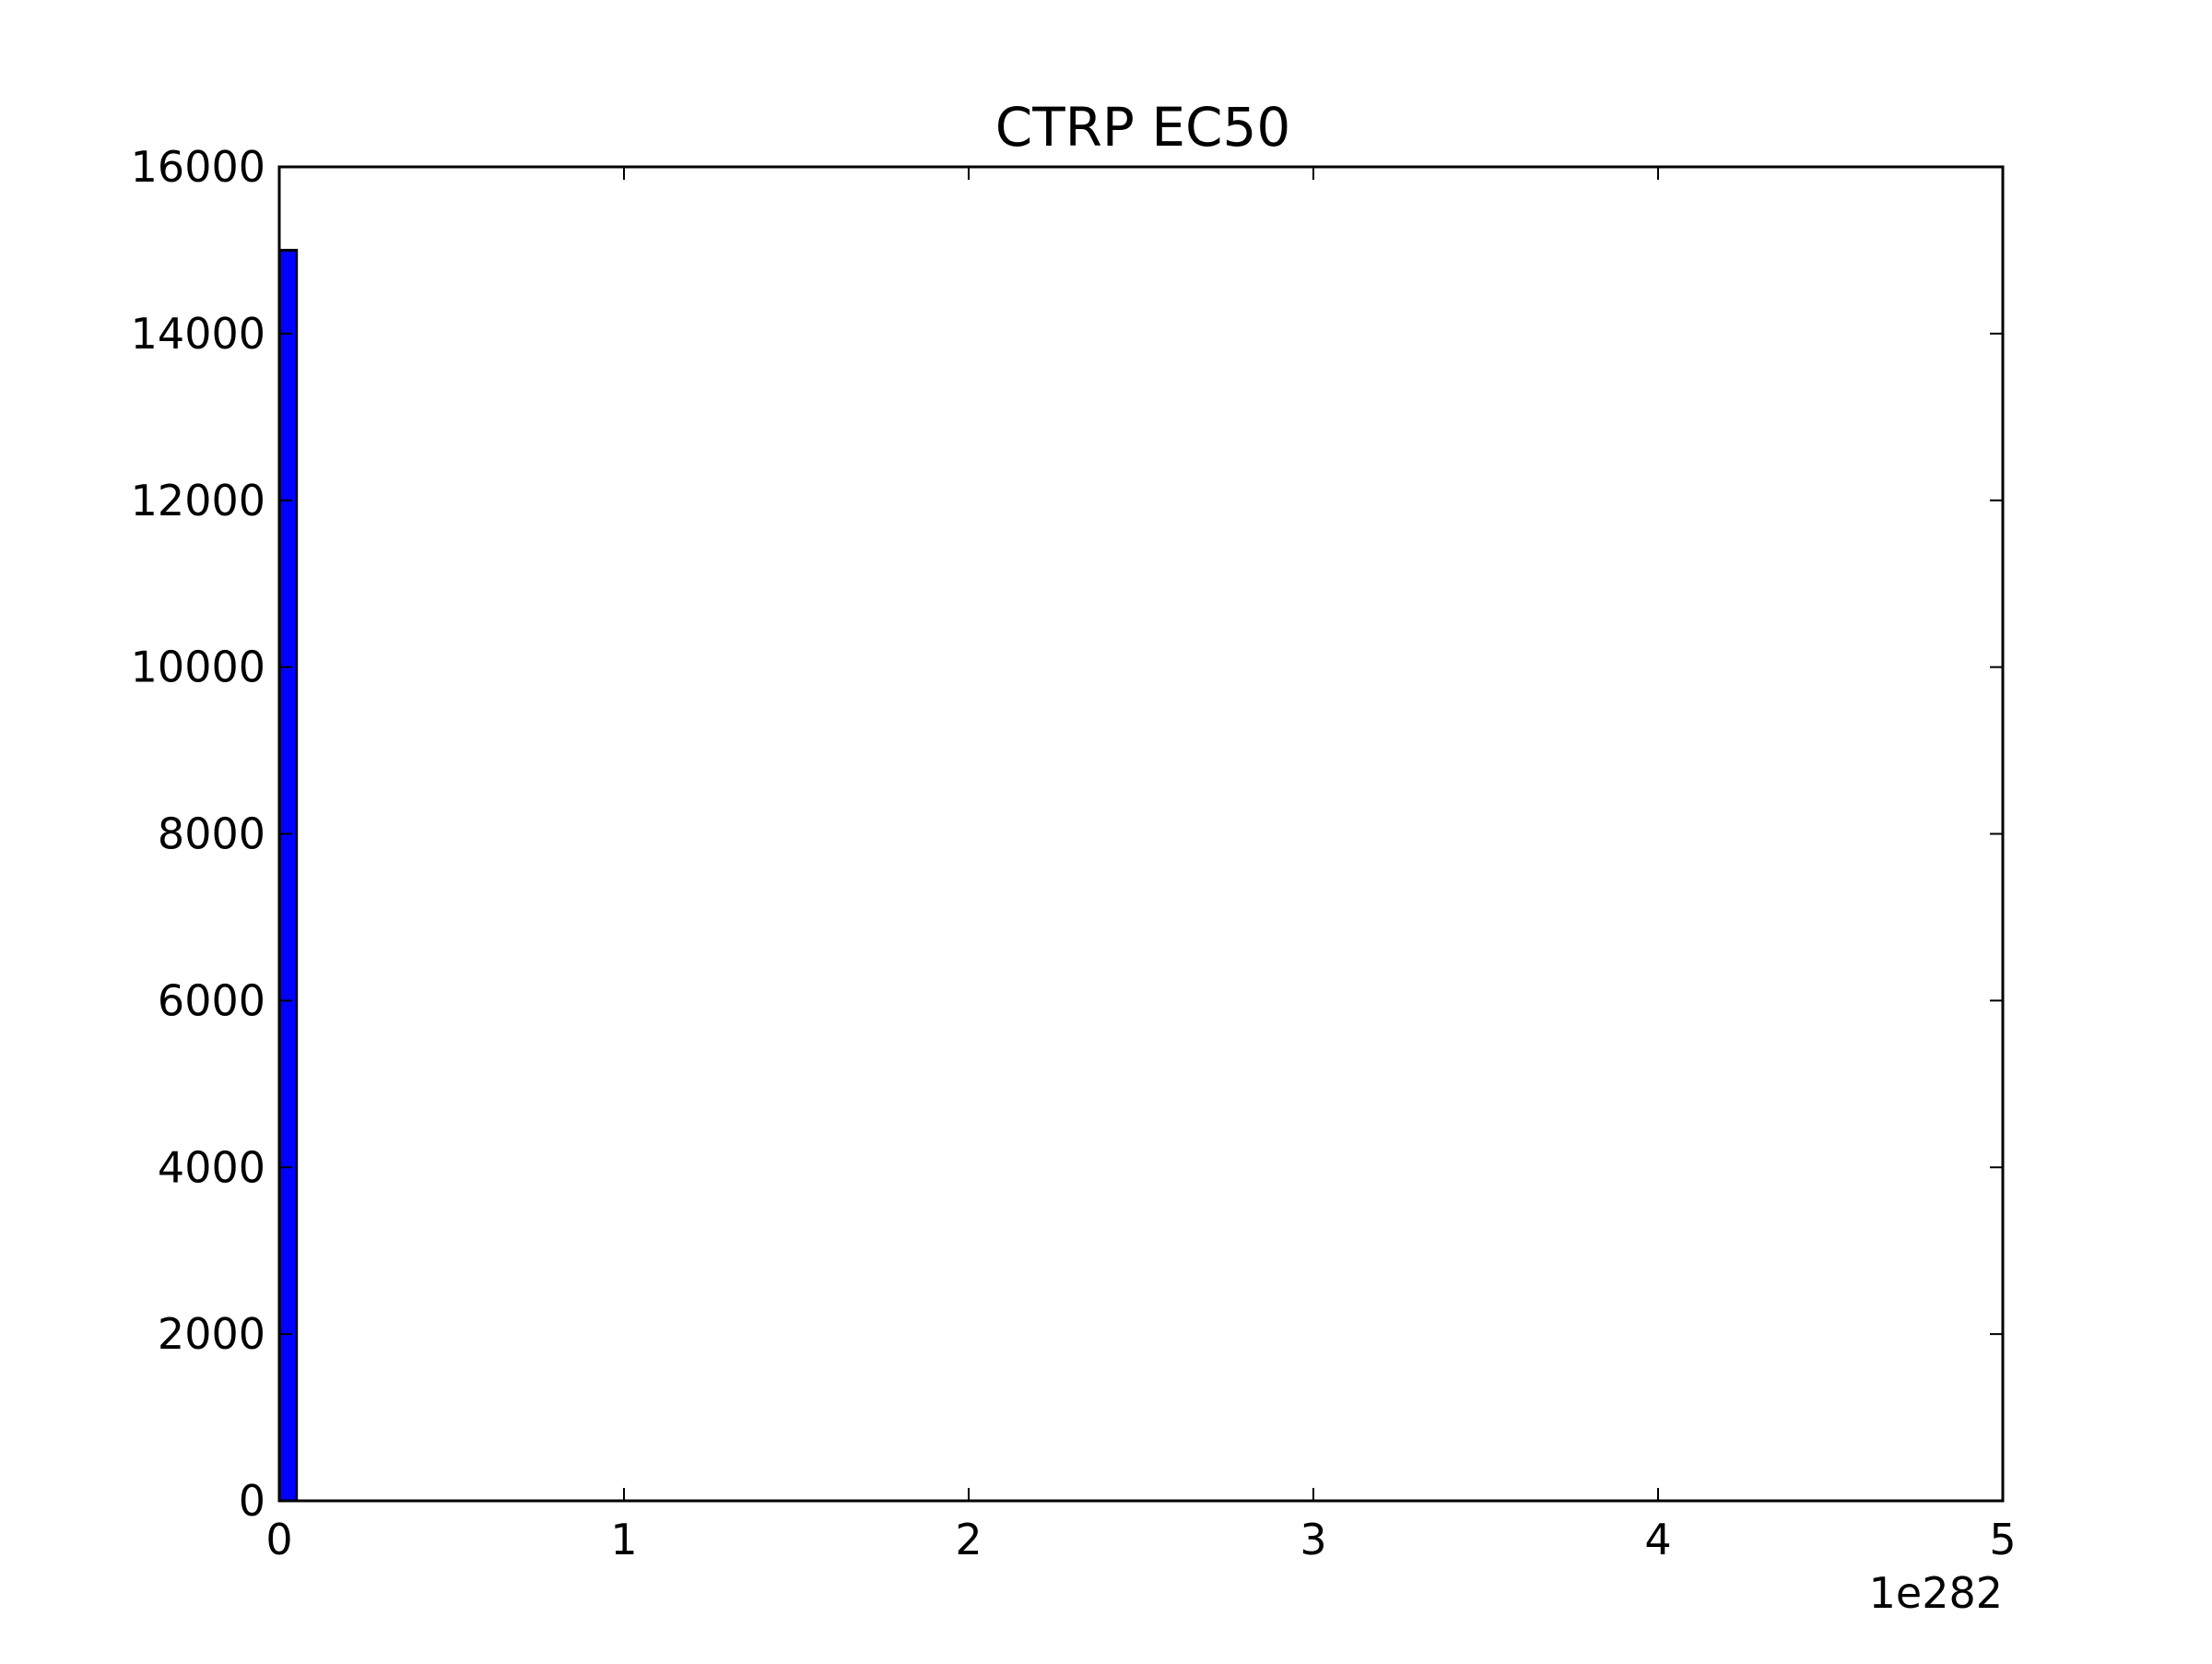  What do you see at coordinates (211, 1000) in the screenshot?
I see `y-tick-label-3: 6000` at bounding box center [211, 1000].